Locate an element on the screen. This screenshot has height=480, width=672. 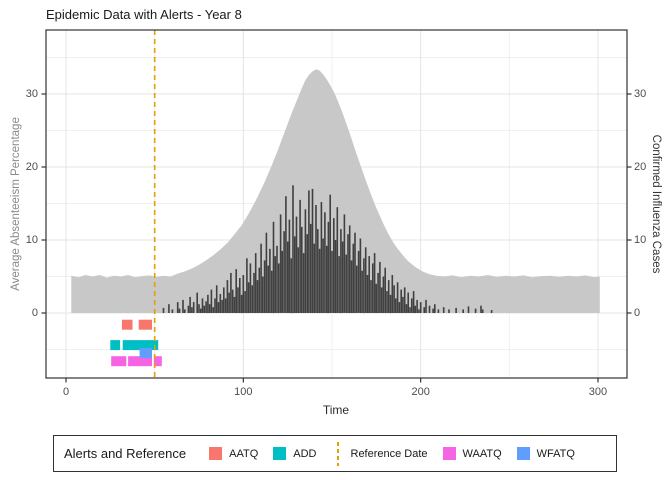
y-right-tick-label: 10 is located at coordinates (640, 240).